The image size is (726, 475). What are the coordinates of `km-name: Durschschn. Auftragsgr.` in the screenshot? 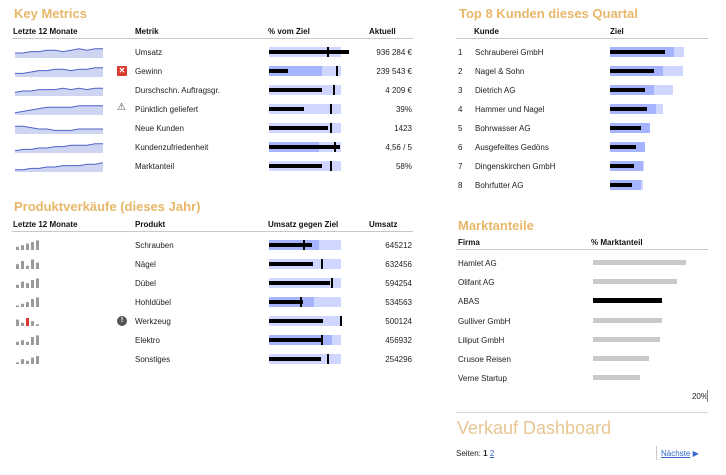 It's located at (177, 90).